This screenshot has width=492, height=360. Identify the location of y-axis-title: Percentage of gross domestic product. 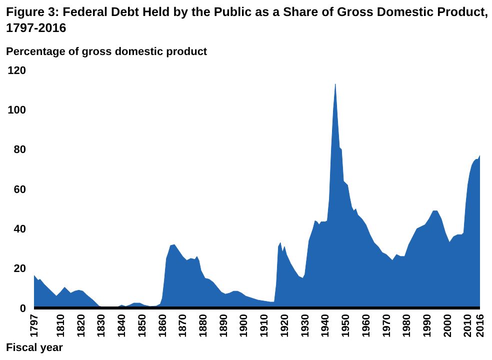
(107, 52).